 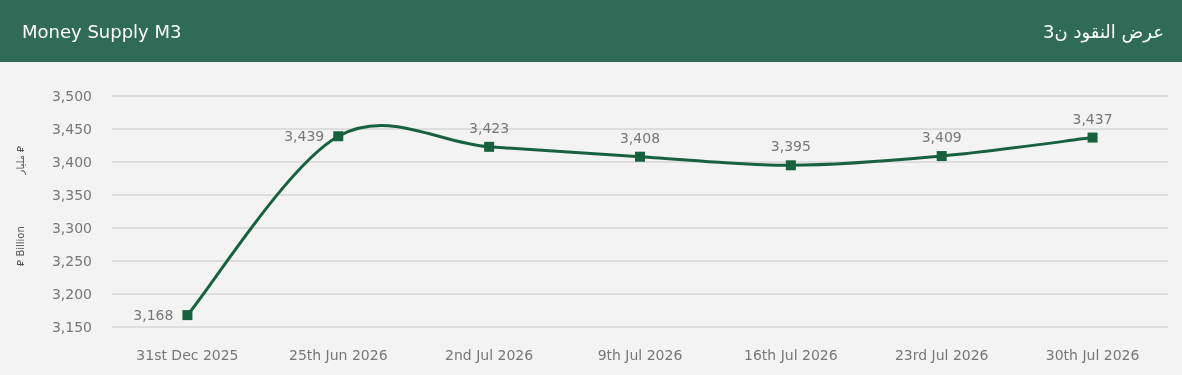 I want to click on y-tick-label: 3,300, so click(x=71, y=228).